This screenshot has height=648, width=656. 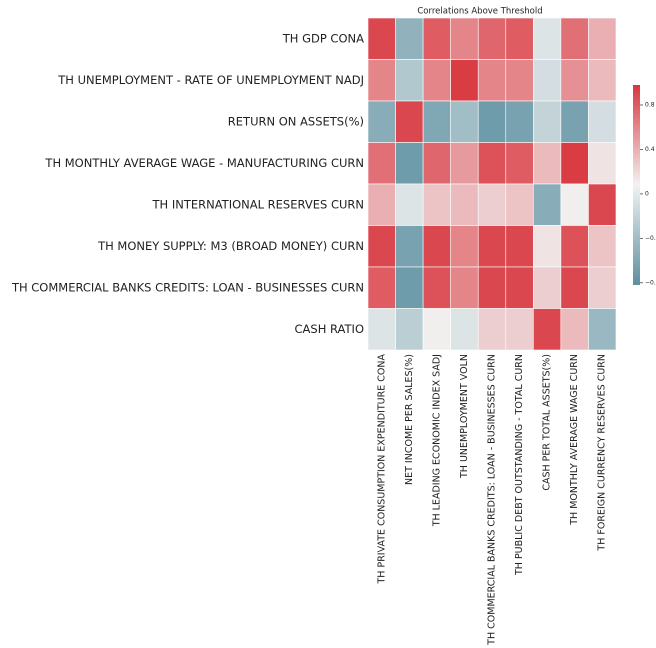 What do you see at coordinates (230, 246) in the screenshot?
I see `row-label: TH MONEY SUPPLY: M3 (BROAD MONEY) CURN` at bounding box center [230, 246].